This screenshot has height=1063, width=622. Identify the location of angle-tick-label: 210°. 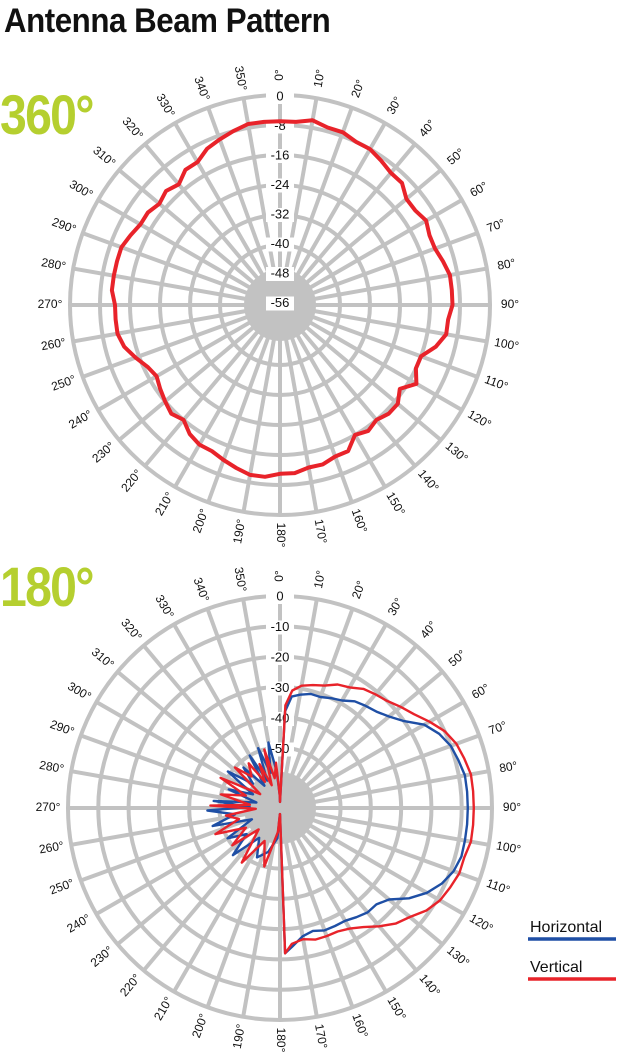
(164, 503).